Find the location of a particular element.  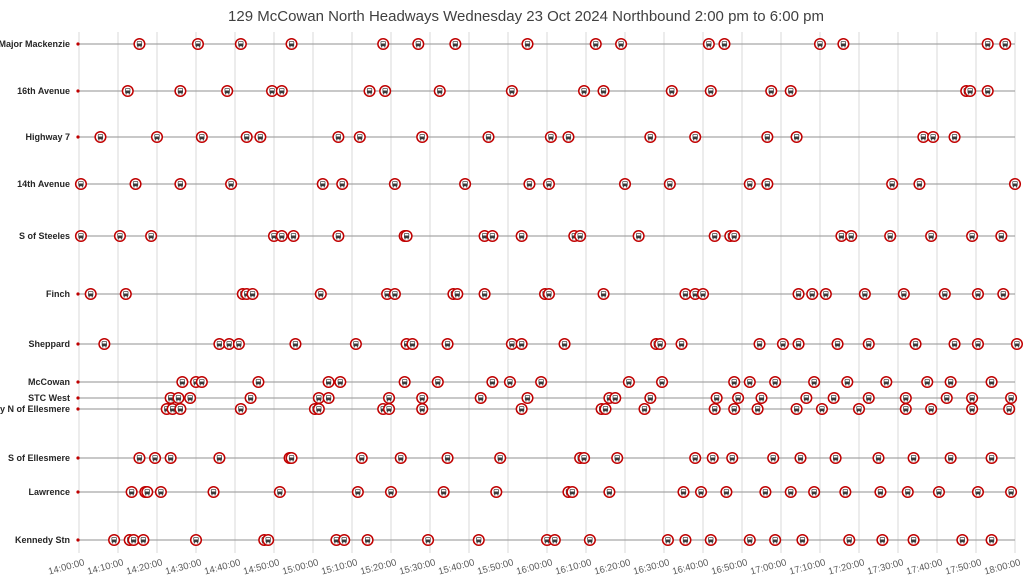

x-tick-label: 14:20:00 is located at coordinates (144, 566).